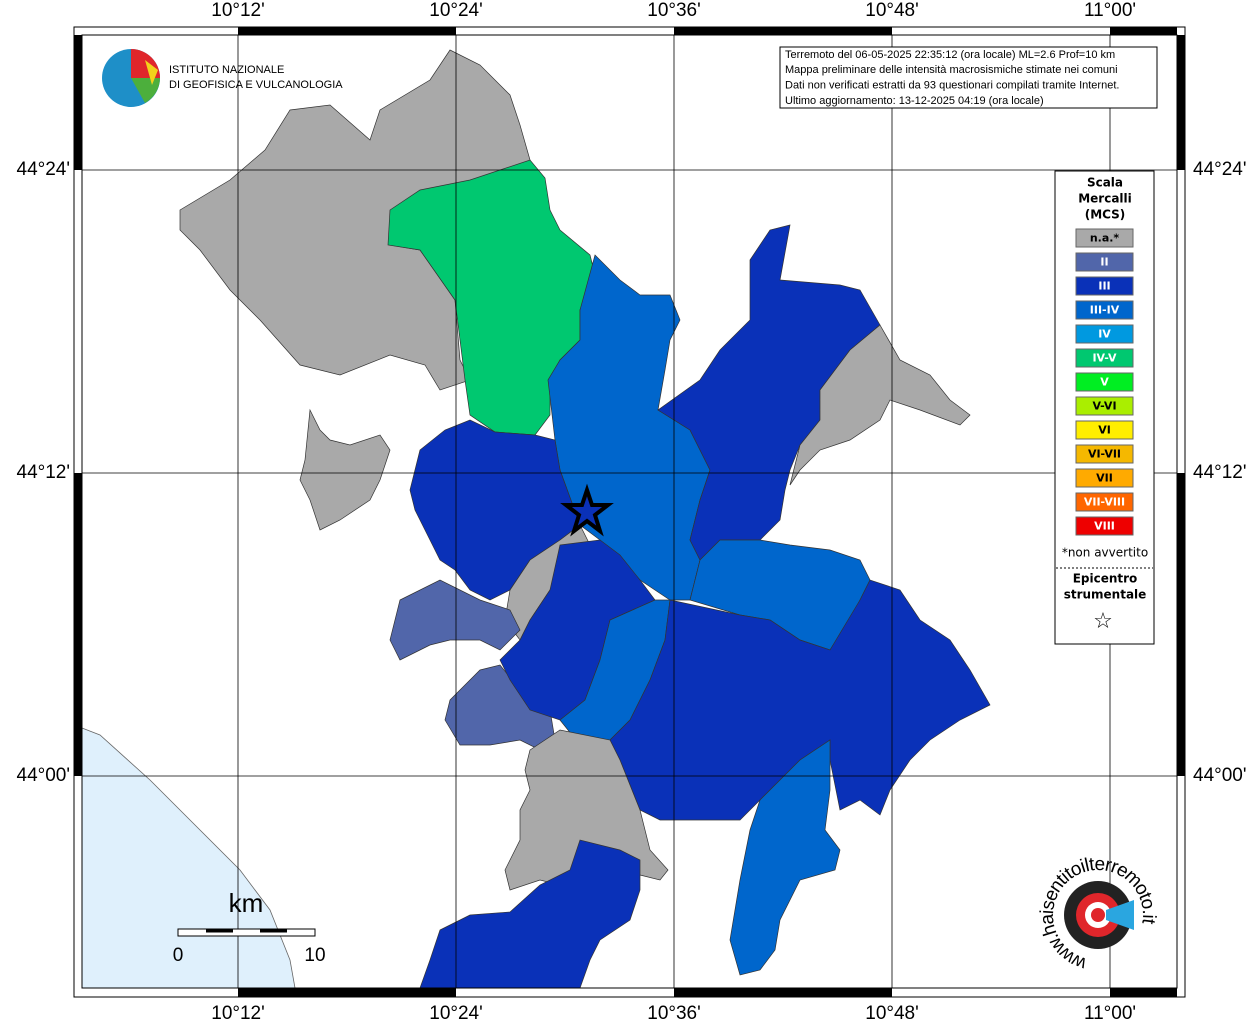 This screenshot has height=1024, width=1257. I want to click on scale-unit: km, so click(246, 903).